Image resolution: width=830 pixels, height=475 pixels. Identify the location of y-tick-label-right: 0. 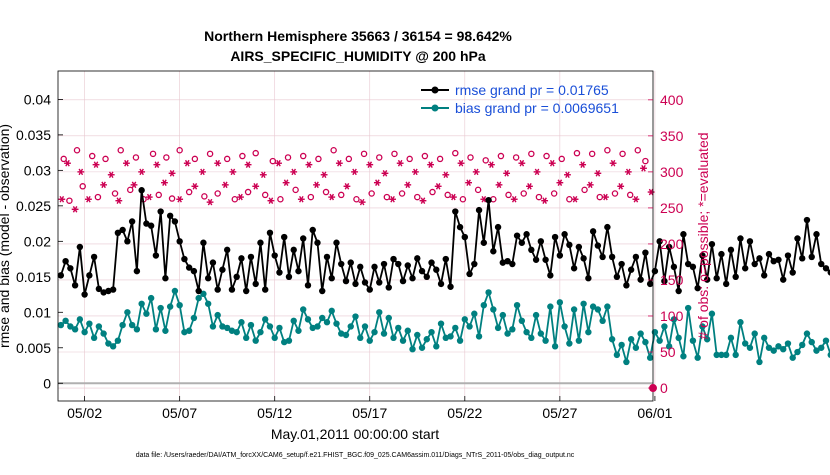
(664, 388).